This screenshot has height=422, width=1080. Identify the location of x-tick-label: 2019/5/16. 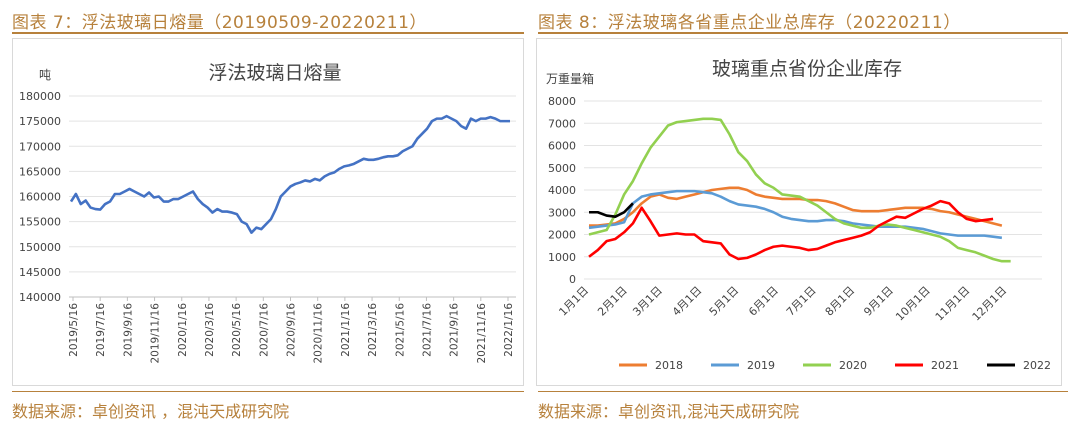
(74, 330).